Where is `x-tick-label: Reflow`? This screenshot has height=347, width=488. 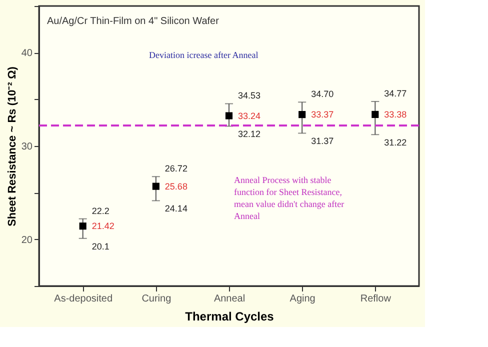 x-tick-label: Reflow is located at coordinates (376, 299).